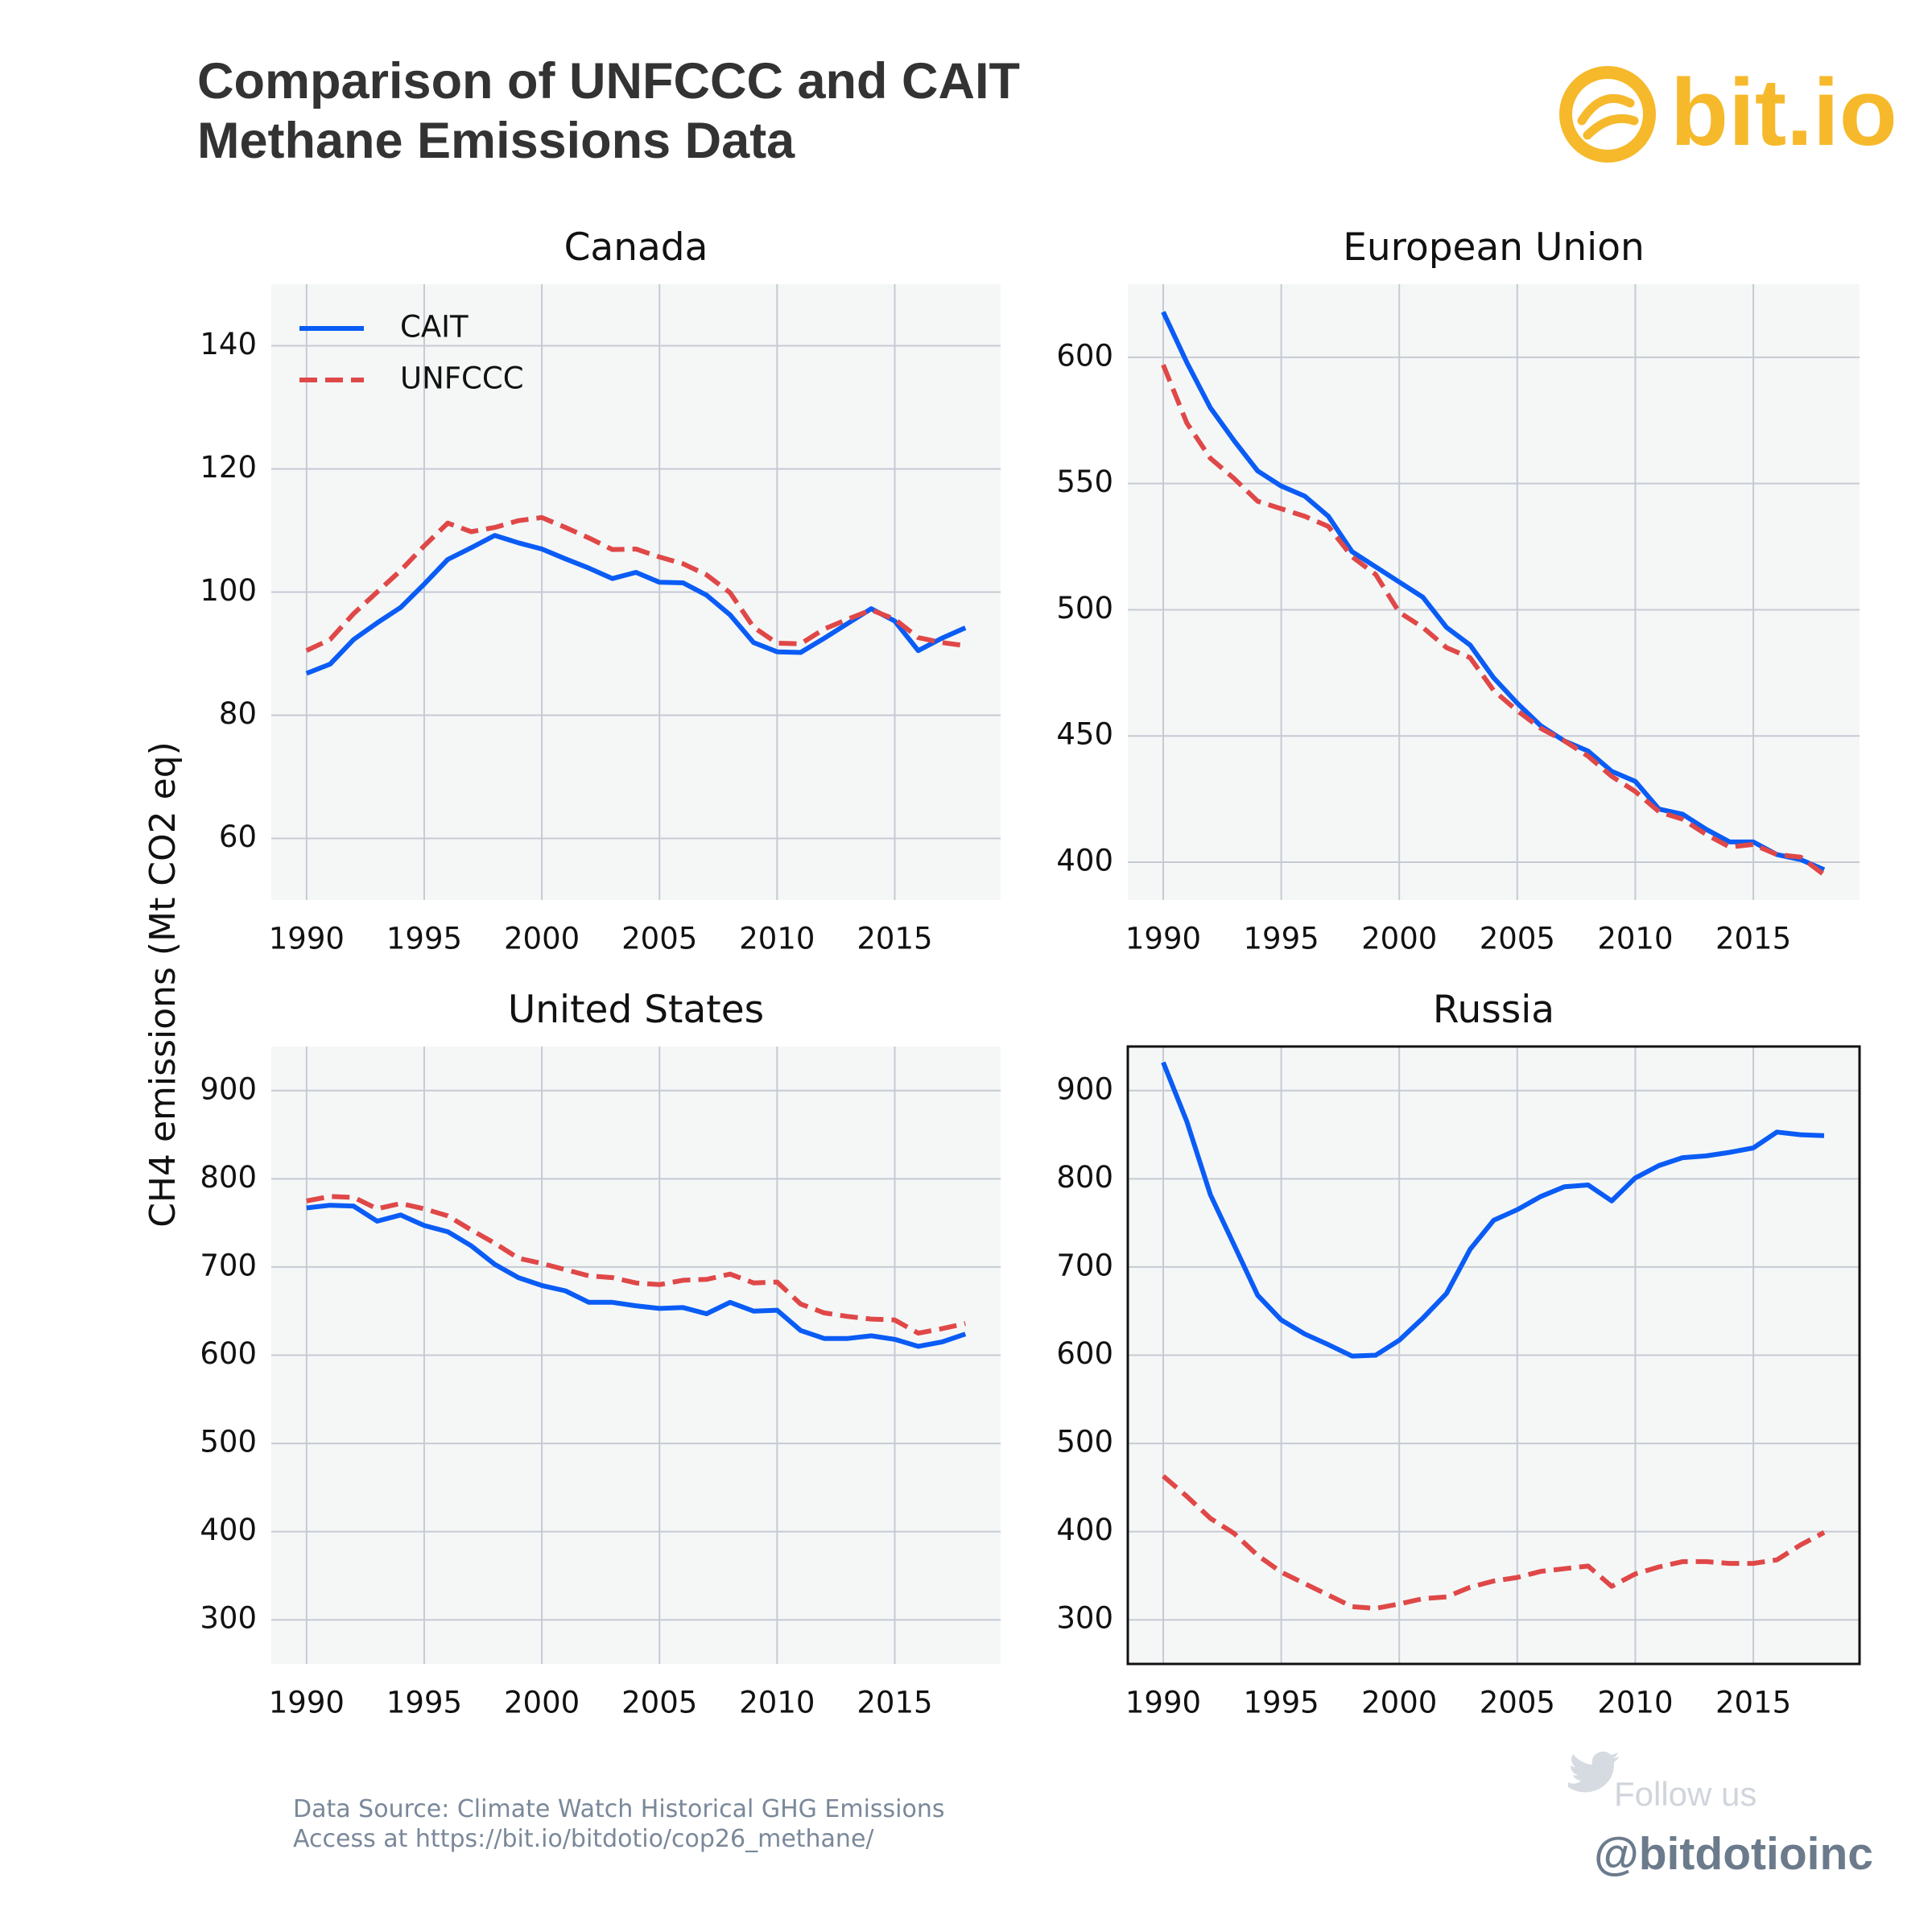 The height and width of the screenshot is (1932, 1932). What do you see at coordinates (608, 81) in the screenshot?
I see `title-line: Comparison of UNFCCC and CAIT` at bounding box center [608, 81].